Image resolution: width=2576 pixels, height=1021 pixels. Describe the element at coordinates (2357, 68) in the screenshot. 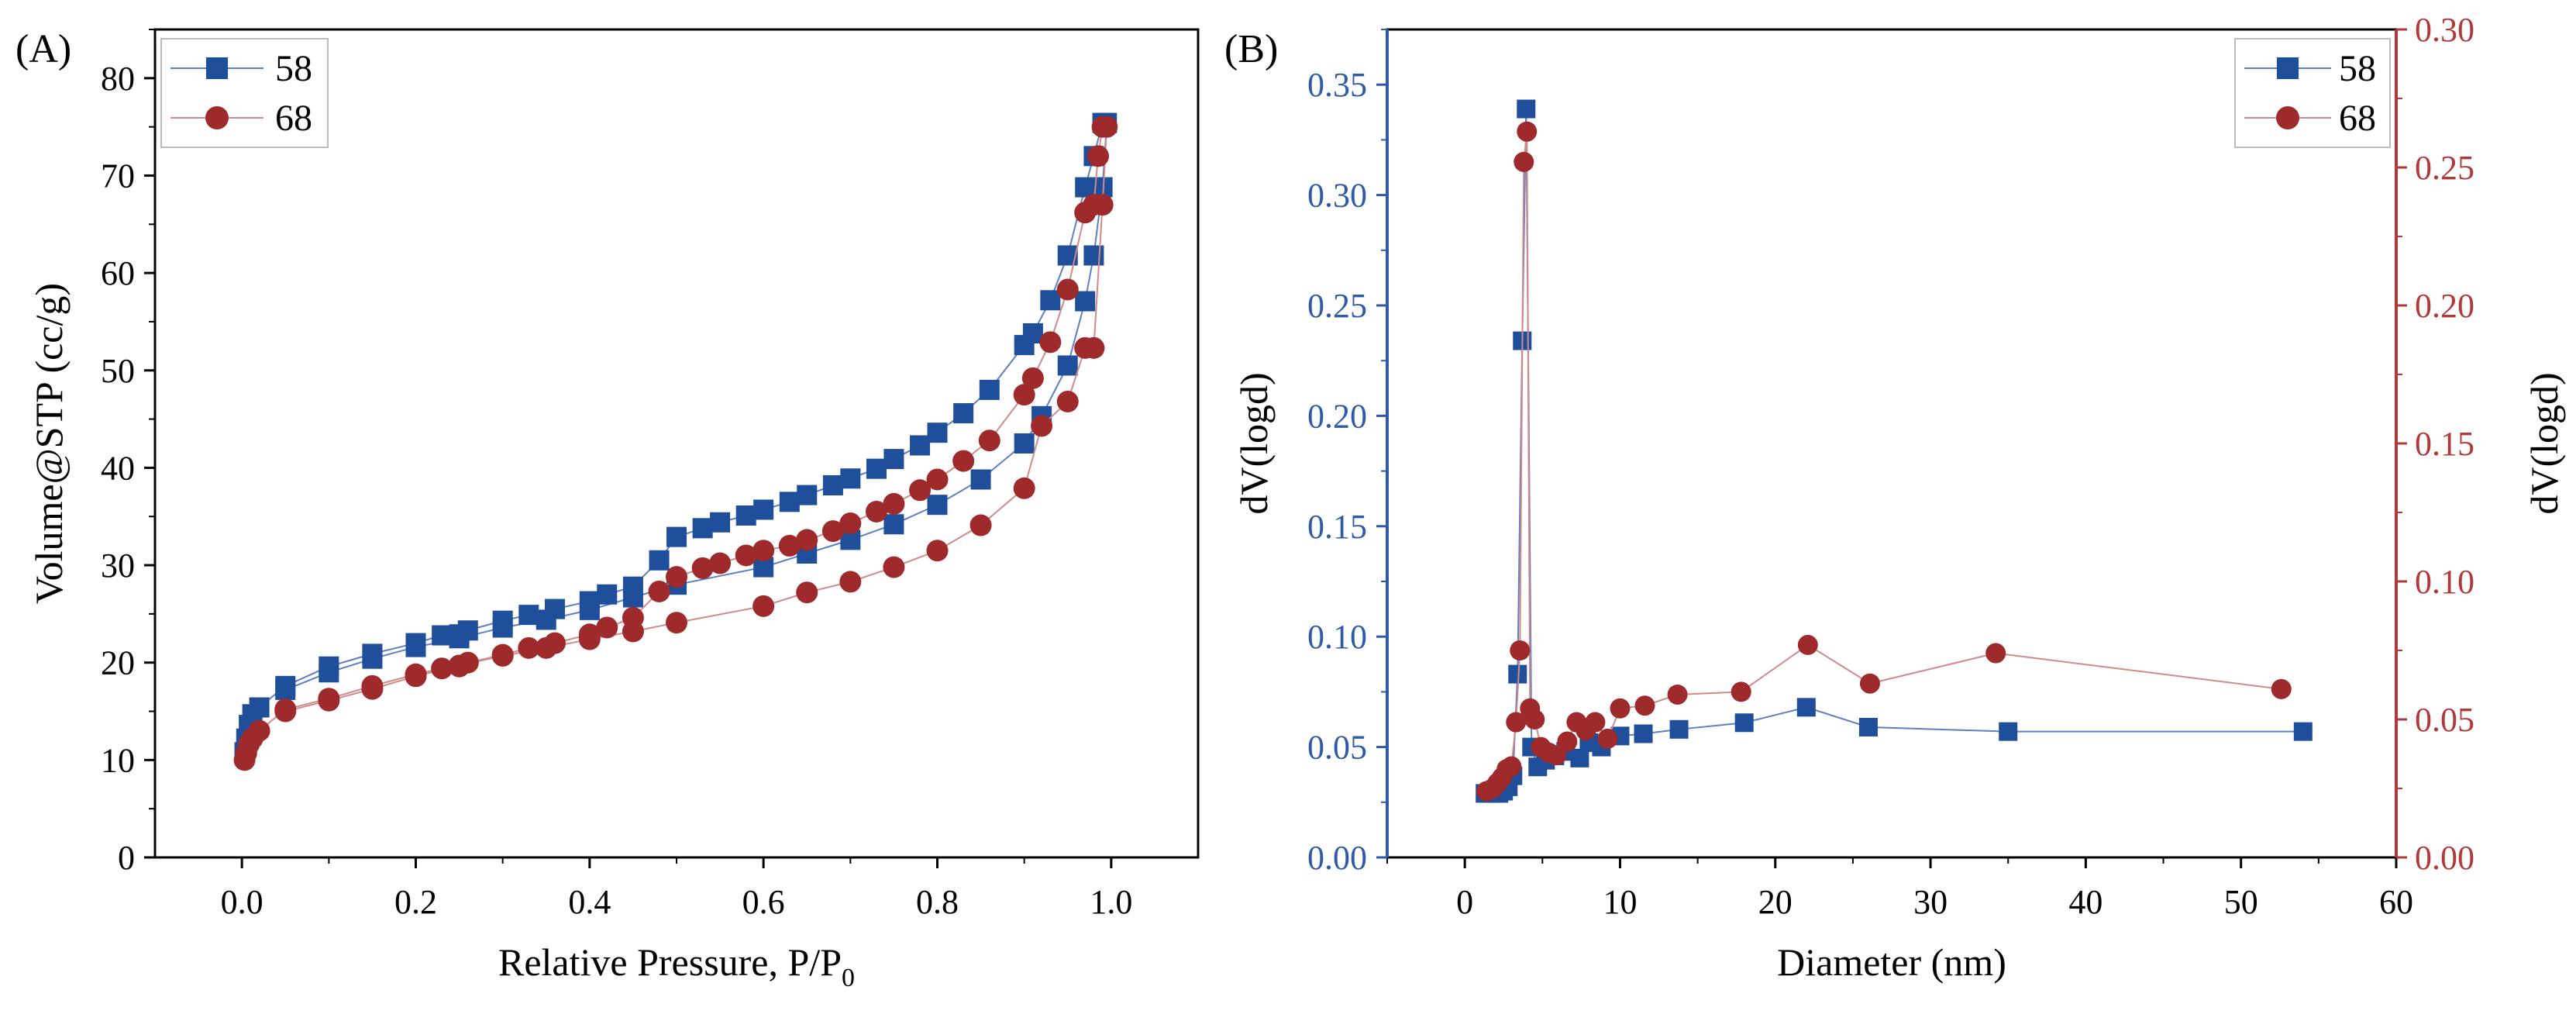

I see `legend-b-58-label: 58` at that location.